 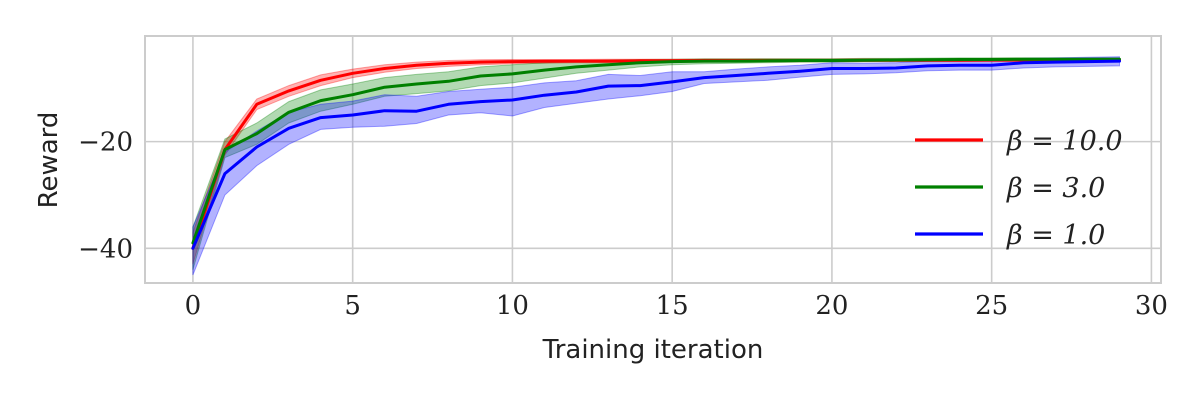 I want to click on legend-label: β = 1.0, so click(x=1055, y=235).